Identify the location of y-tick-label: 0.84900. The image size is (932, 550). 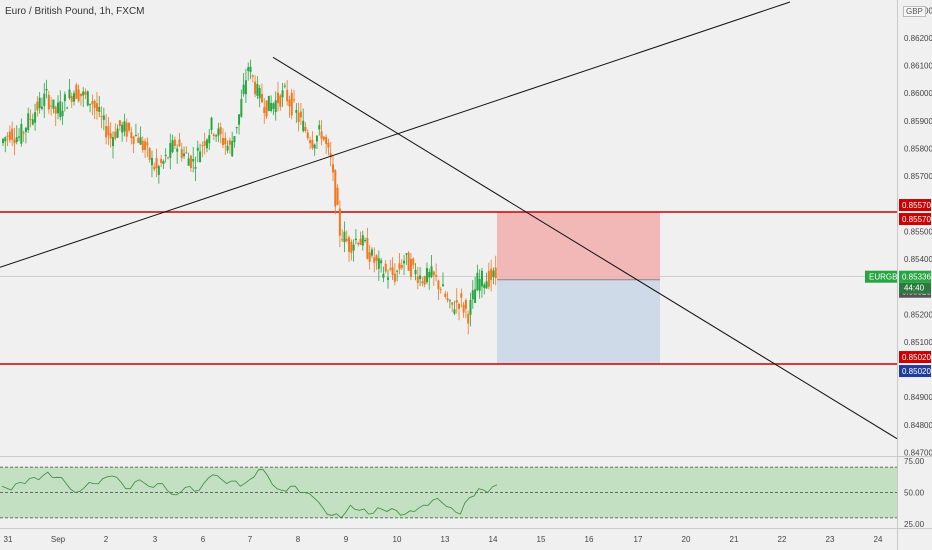
(918, 397).